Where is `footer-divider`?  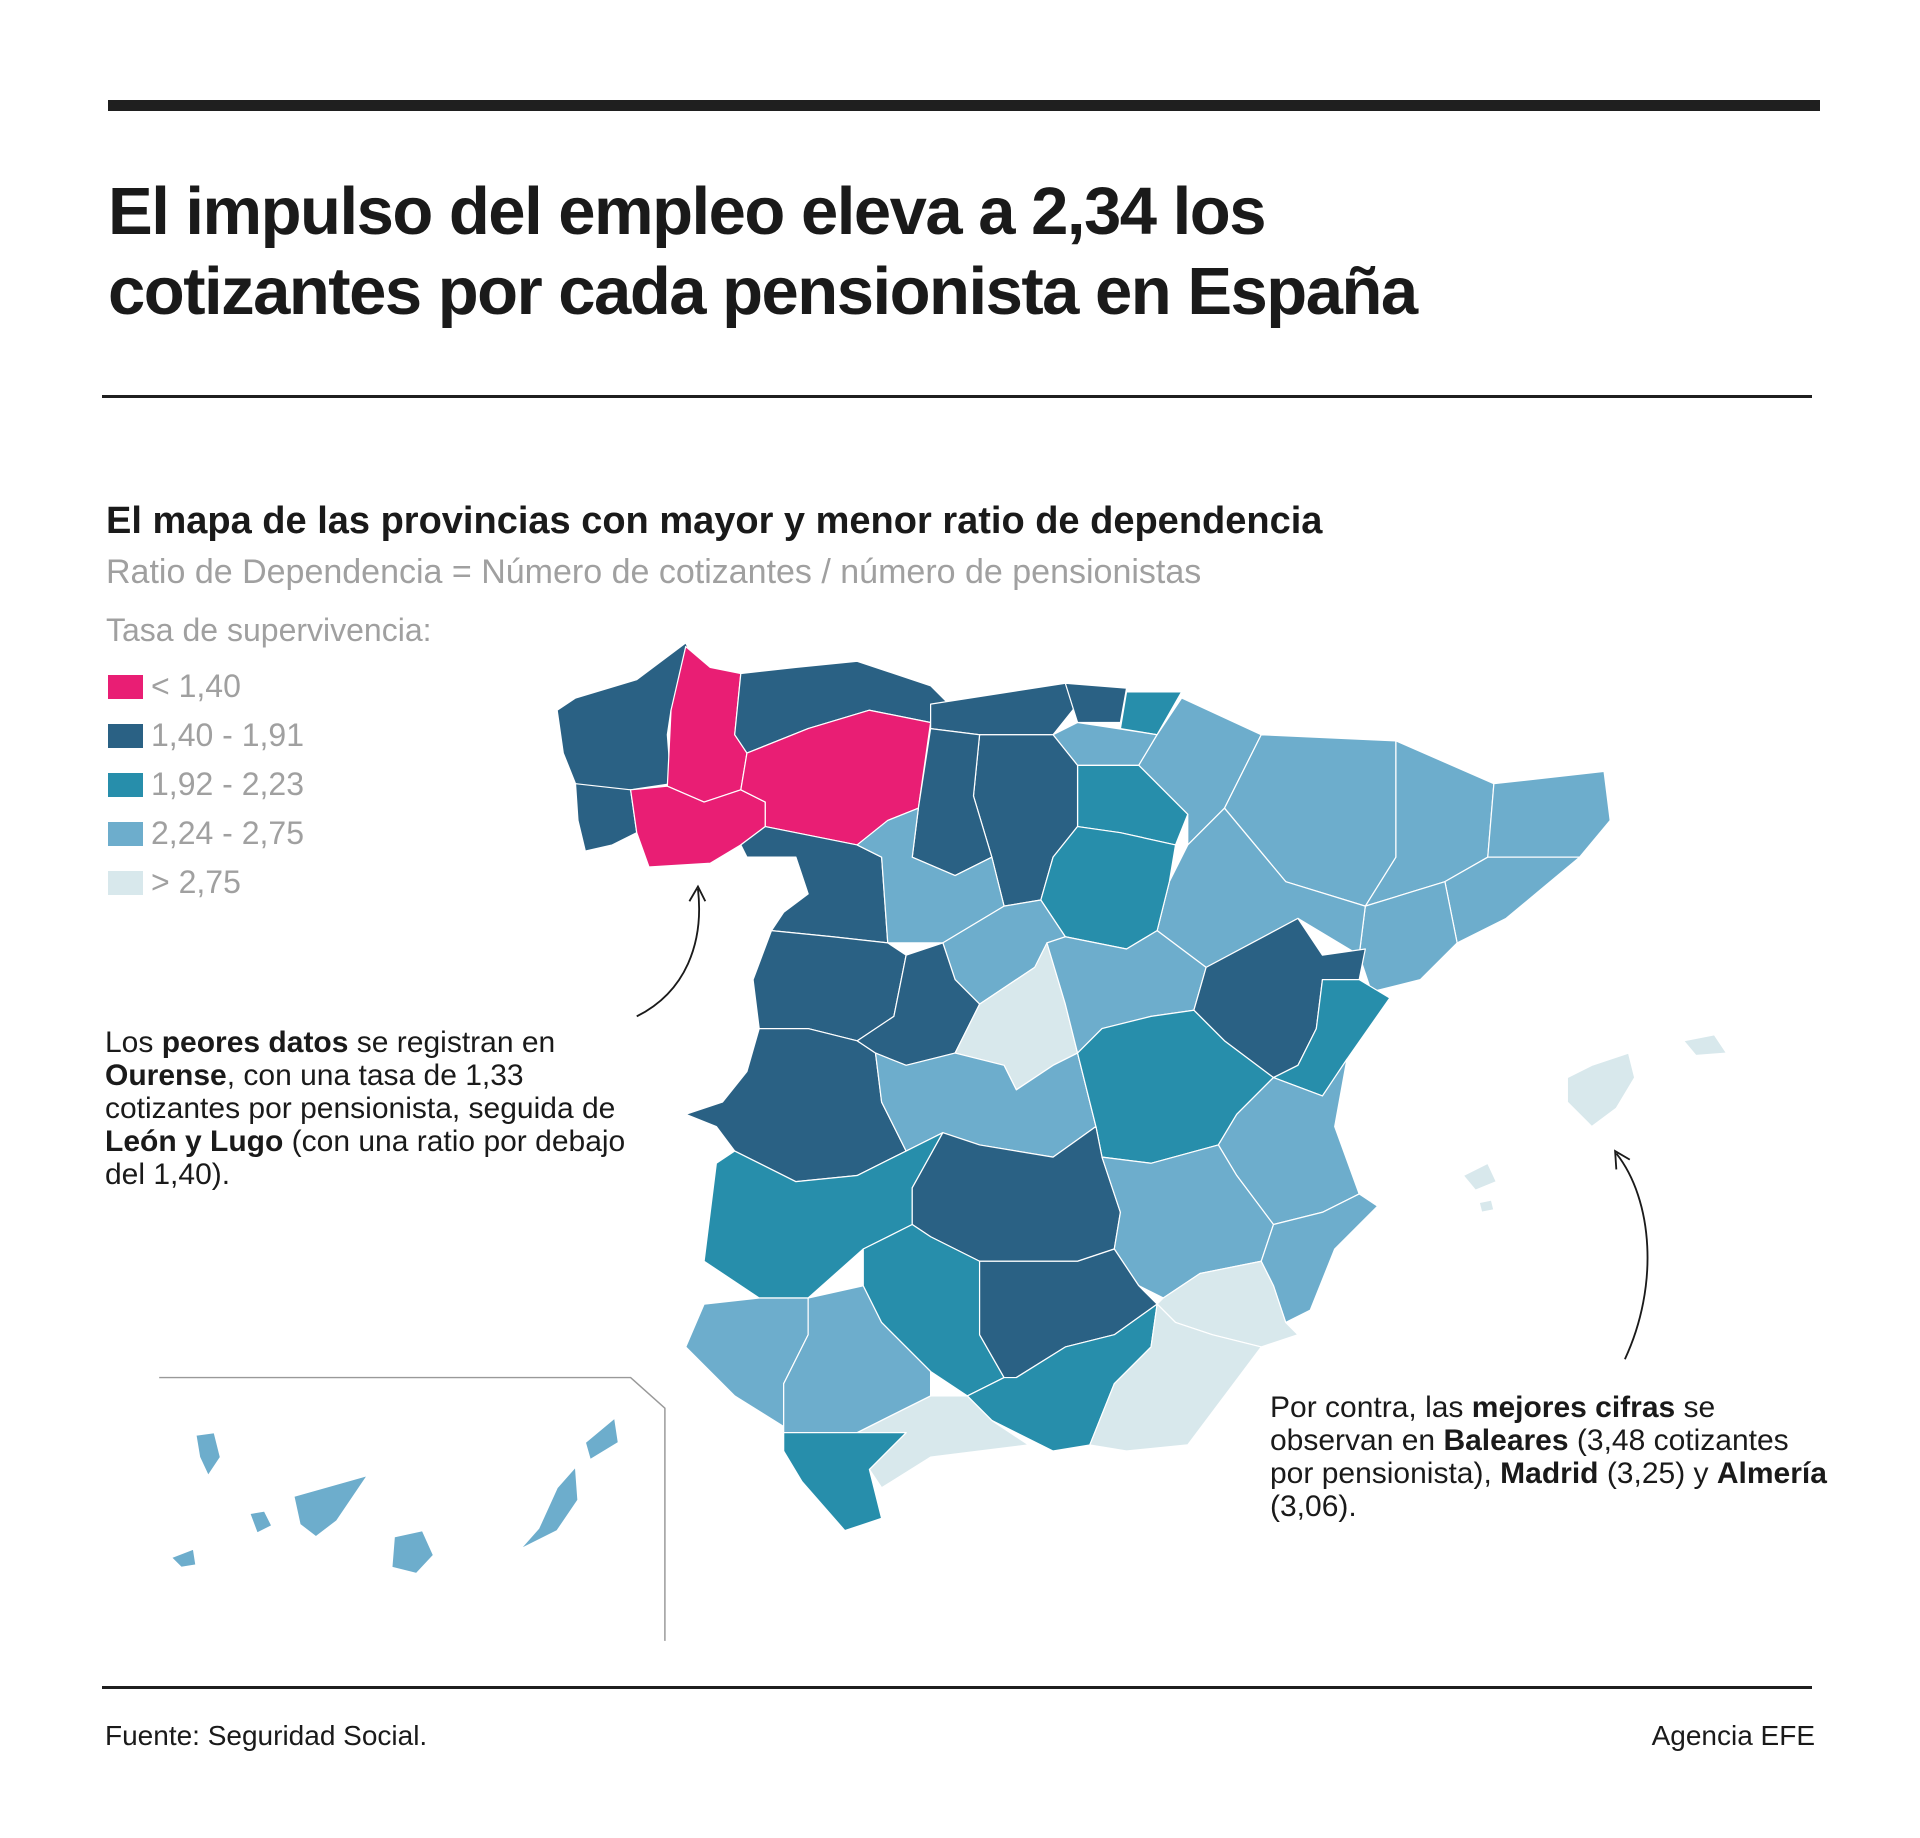
footer-divider is located at coordinates (957, 1687).